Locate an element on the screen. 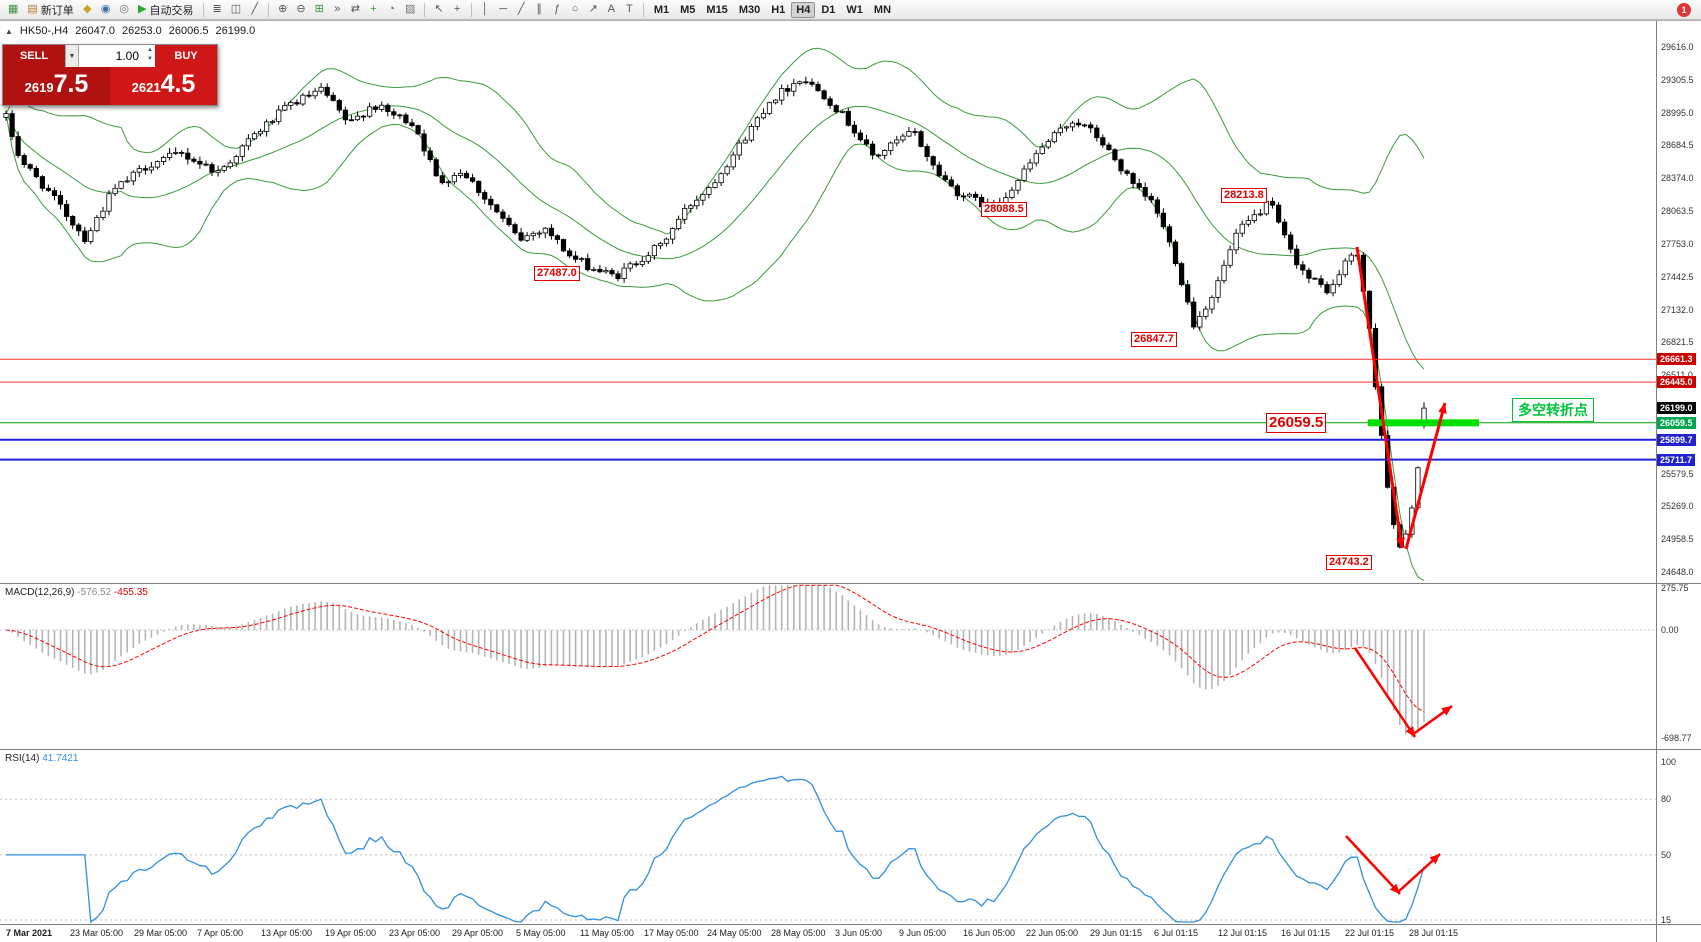 The width and height of the screenshot is (1701, 942). sell-price: 2619 7.5 is located at coordinates (56, 86).